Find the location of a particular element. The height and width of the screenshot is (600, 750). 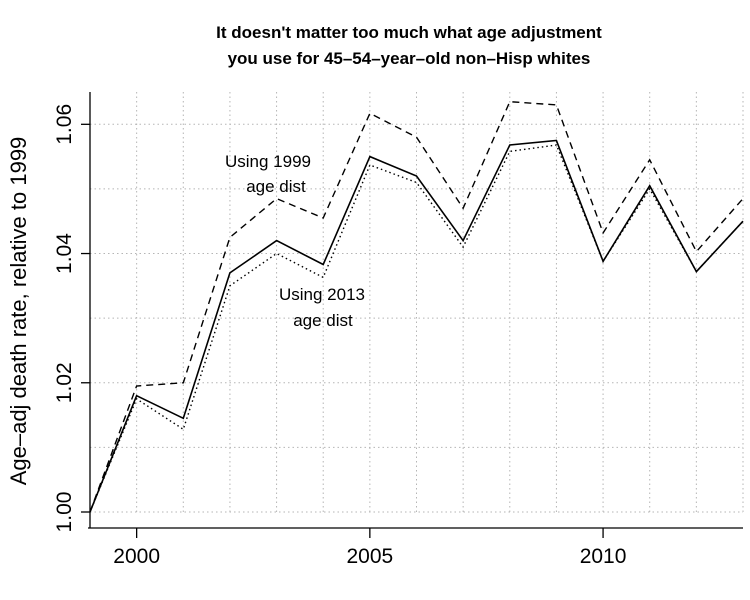

y-tick-label: 1.06 is located at coordinates (64, 124).